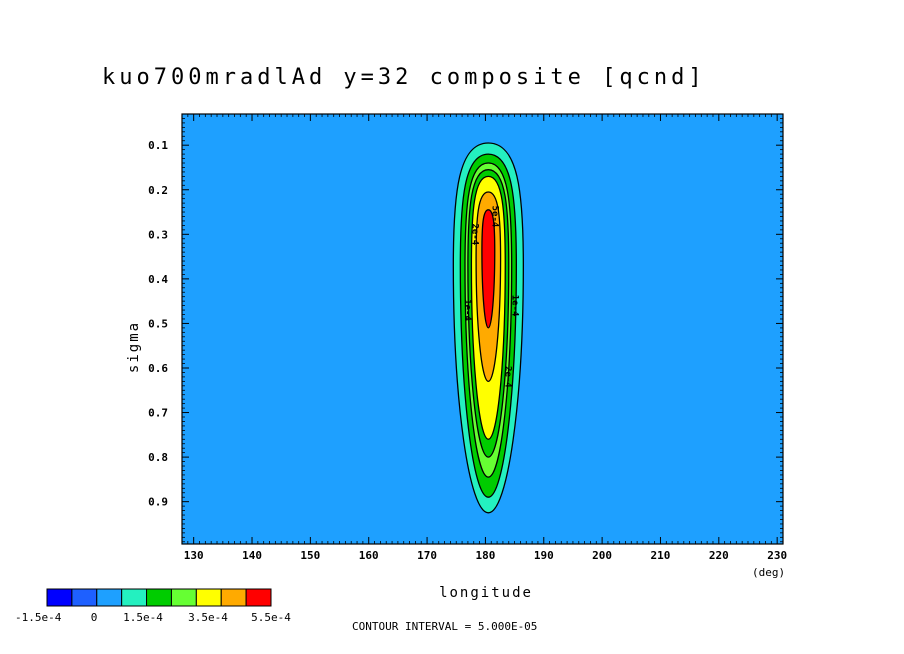  I want to click on y-tick-label: 0.4, so click(158, 279).